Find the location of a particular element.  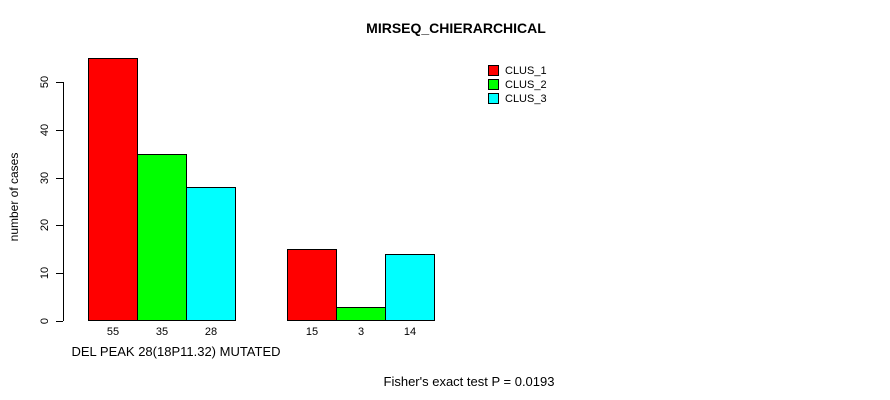

bar-value-label: 3 is located at coordinates (361, 332).